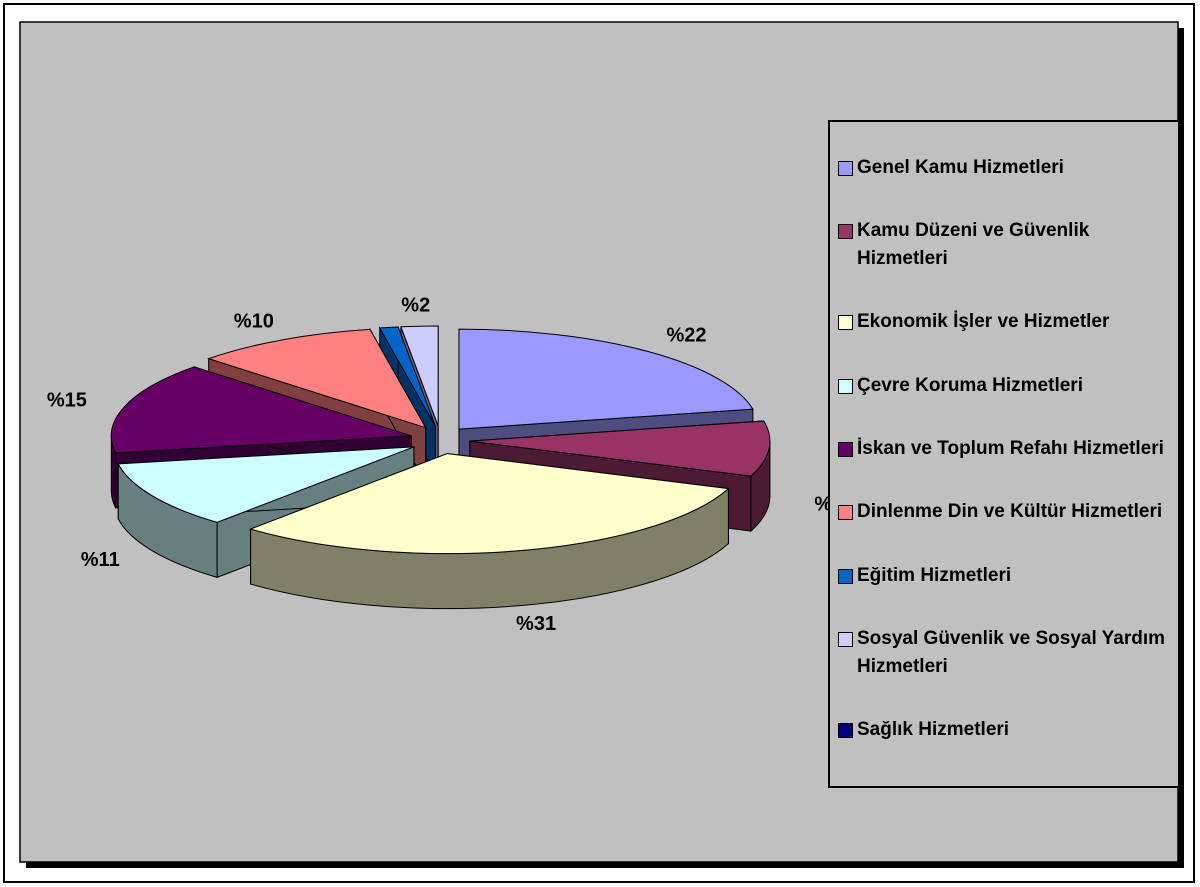  I want to click on legend-item: Dinlenme Din ve Kültür Hizmetleri, so click(1005, 512).